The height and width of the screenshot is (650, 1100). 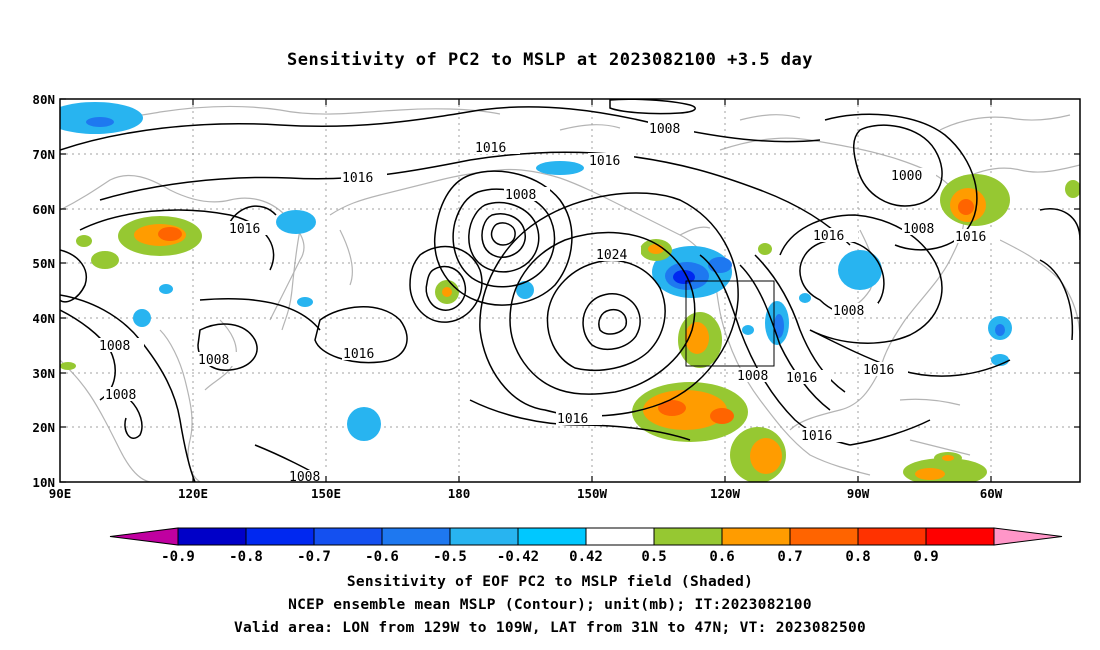 What do you see at coordinates (721, 557) in the screenshot?
I see `colorbar-label: 0.6` at bounding box center [721, 557].